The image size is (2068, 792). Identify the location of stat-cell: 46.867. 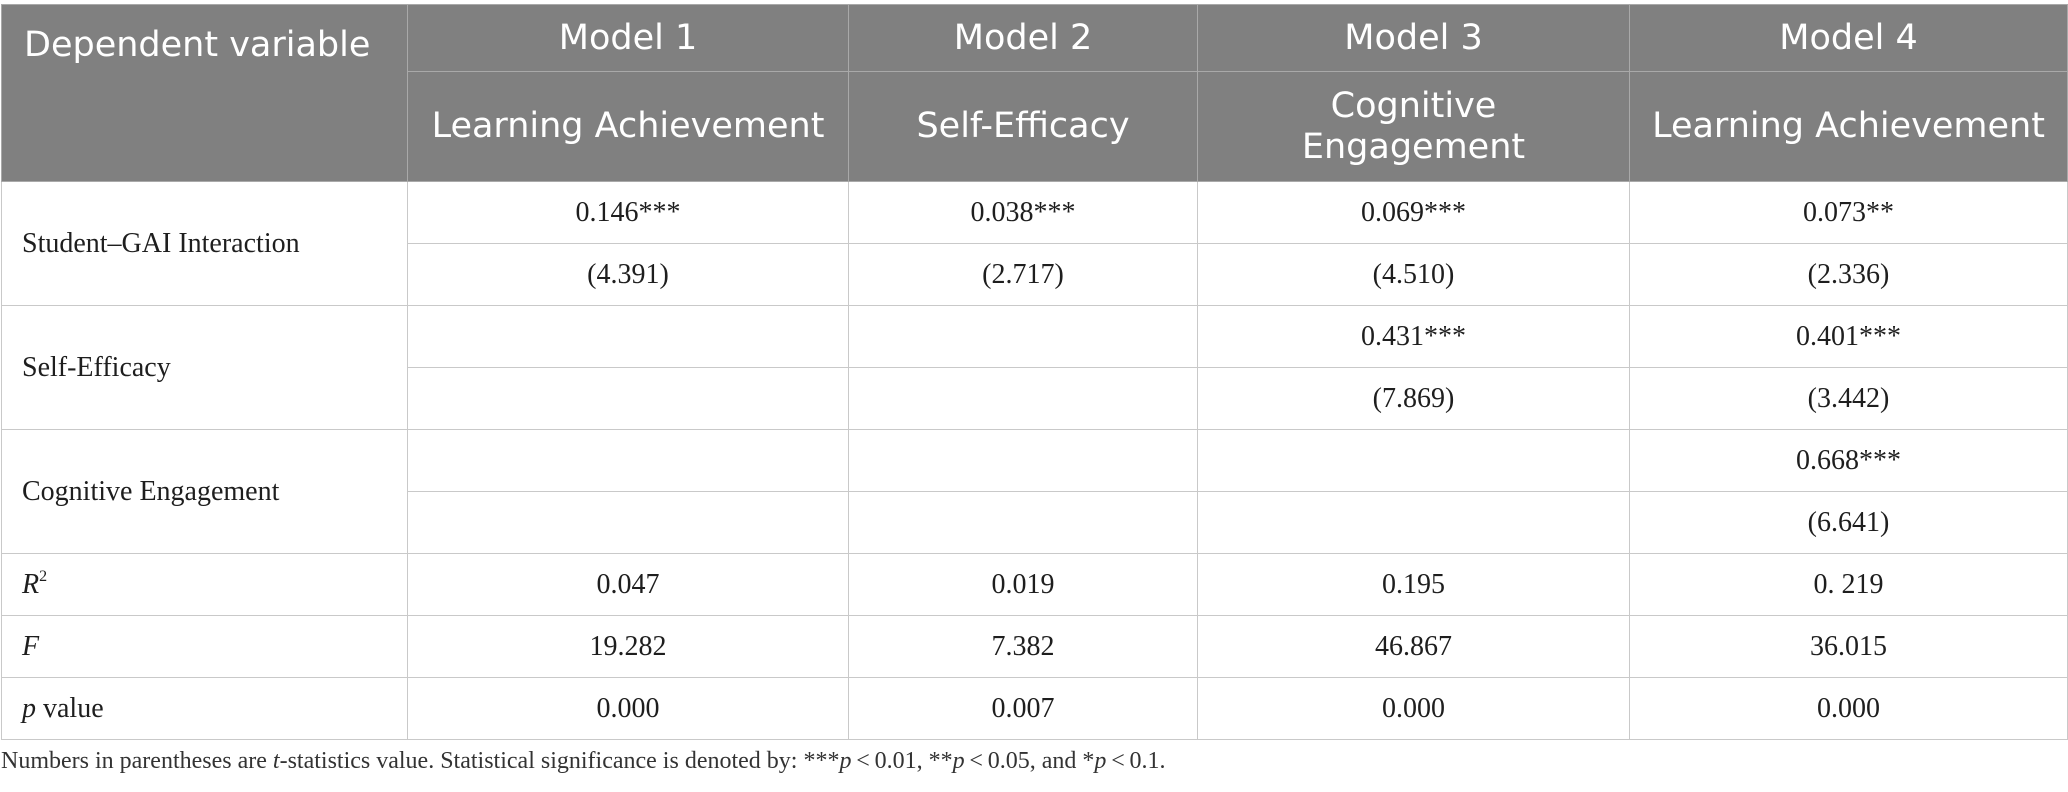
(1413, 646).